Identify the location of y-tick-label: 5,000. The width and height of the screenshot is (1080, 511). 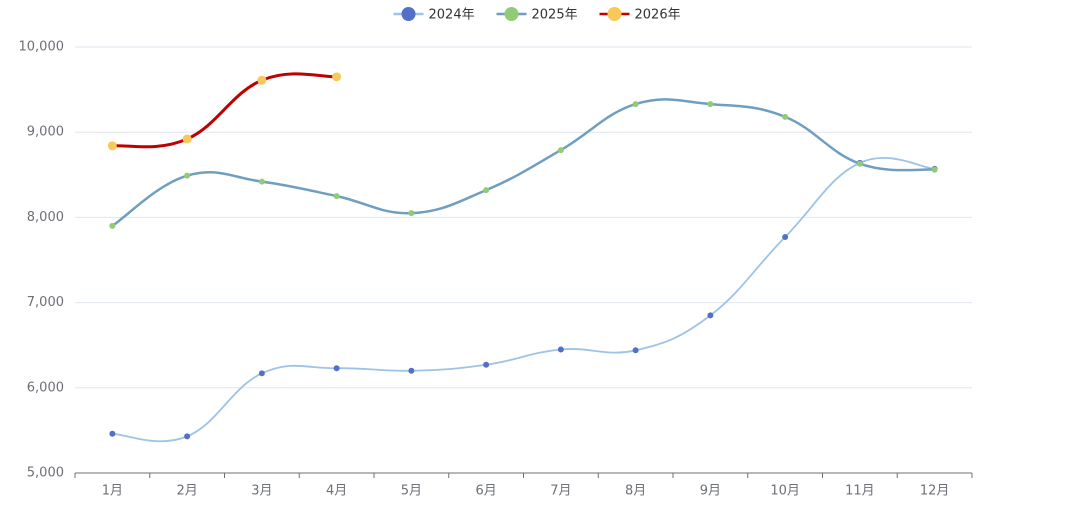
(45, 473).